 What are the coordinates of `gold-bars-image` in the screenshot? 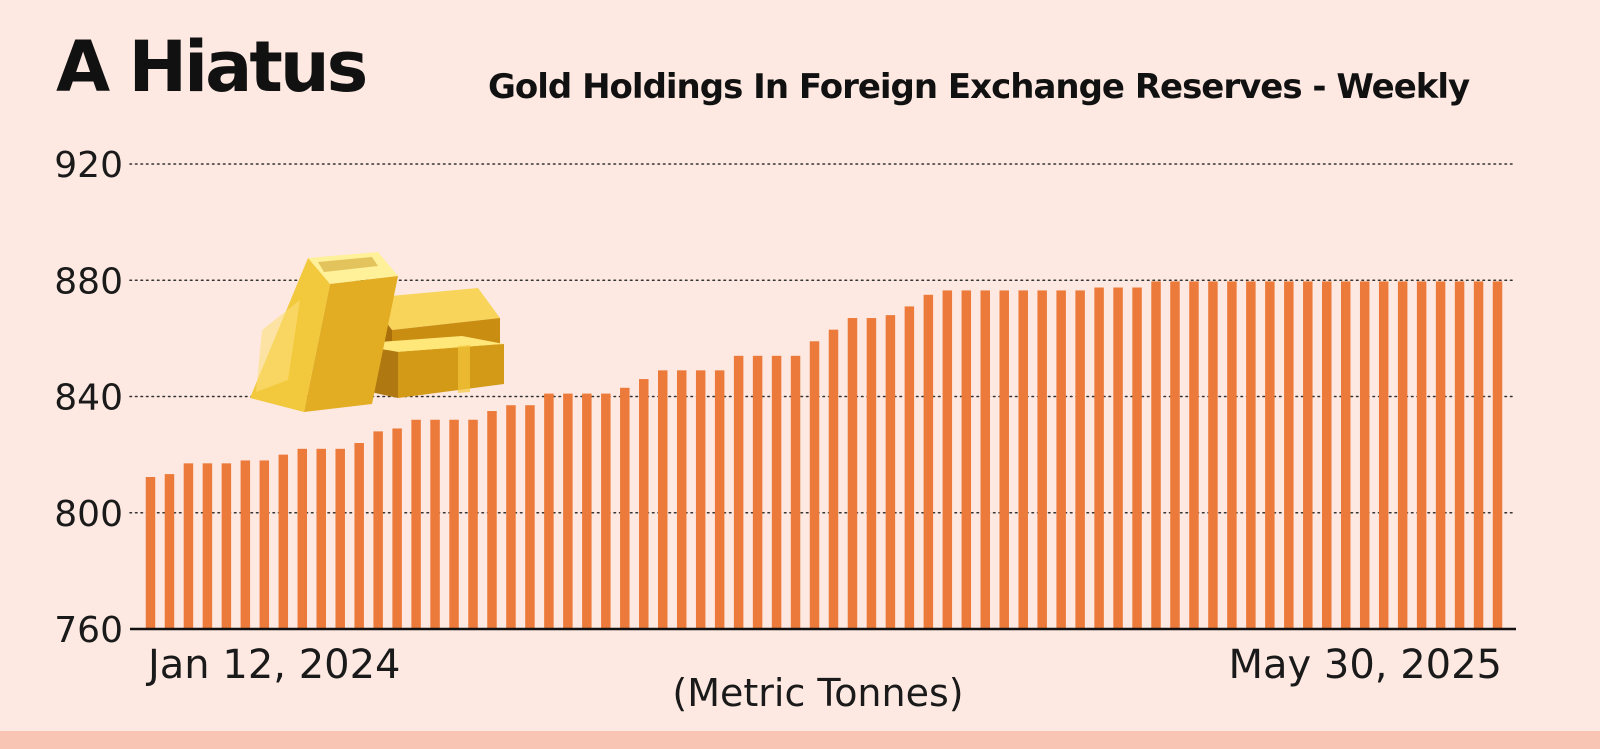 It's located at (377, 332).